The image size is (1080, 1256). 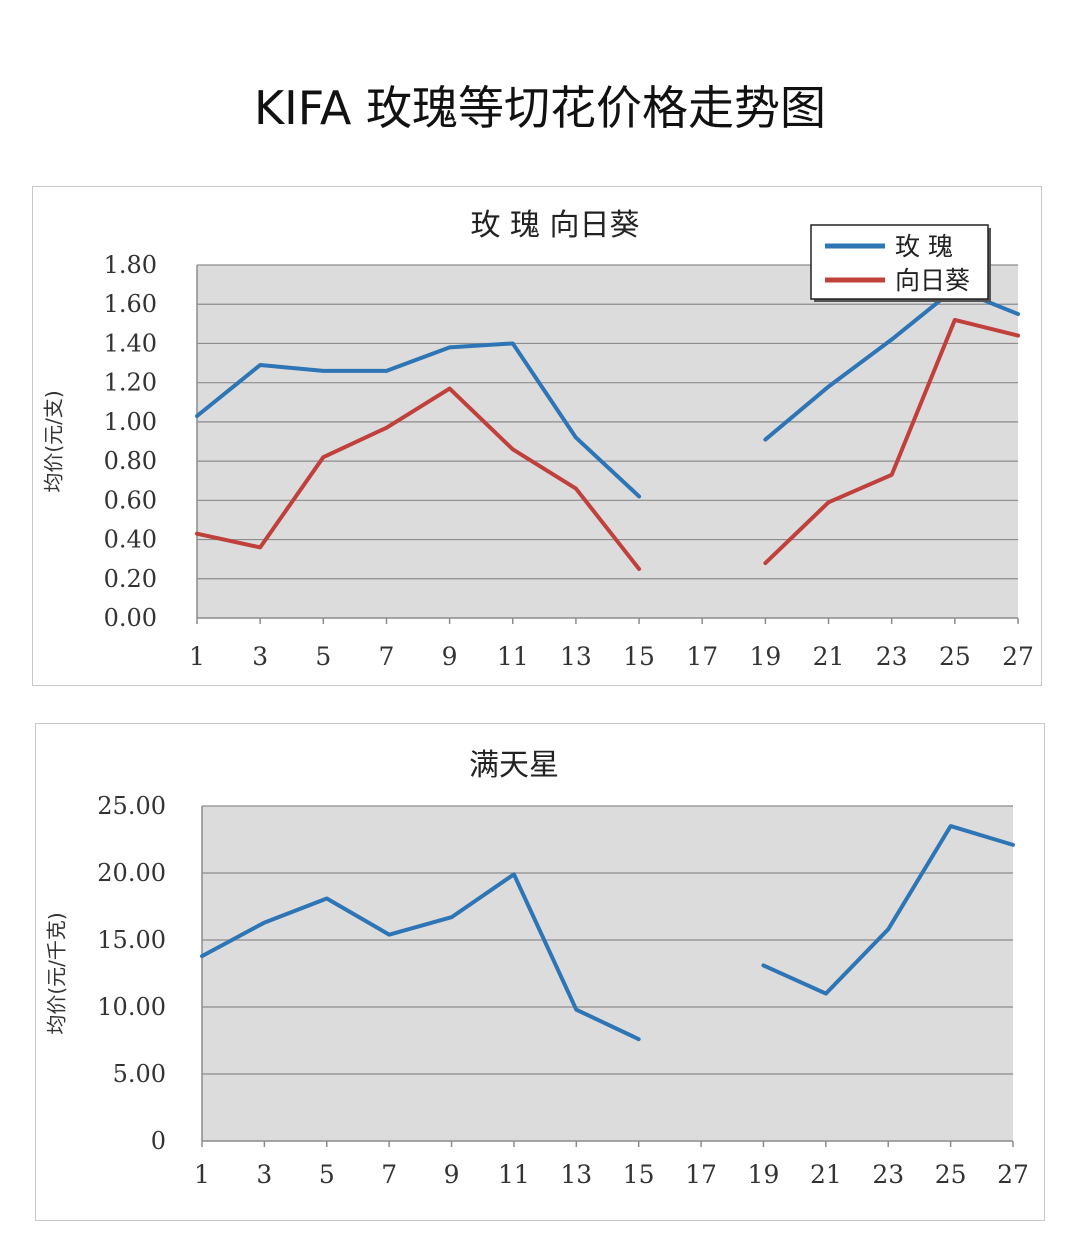 What do you see at coordinates (158, 1141) in the screenshot?
I see `y-tick-label: 0` at bounding box center [158, 1141].